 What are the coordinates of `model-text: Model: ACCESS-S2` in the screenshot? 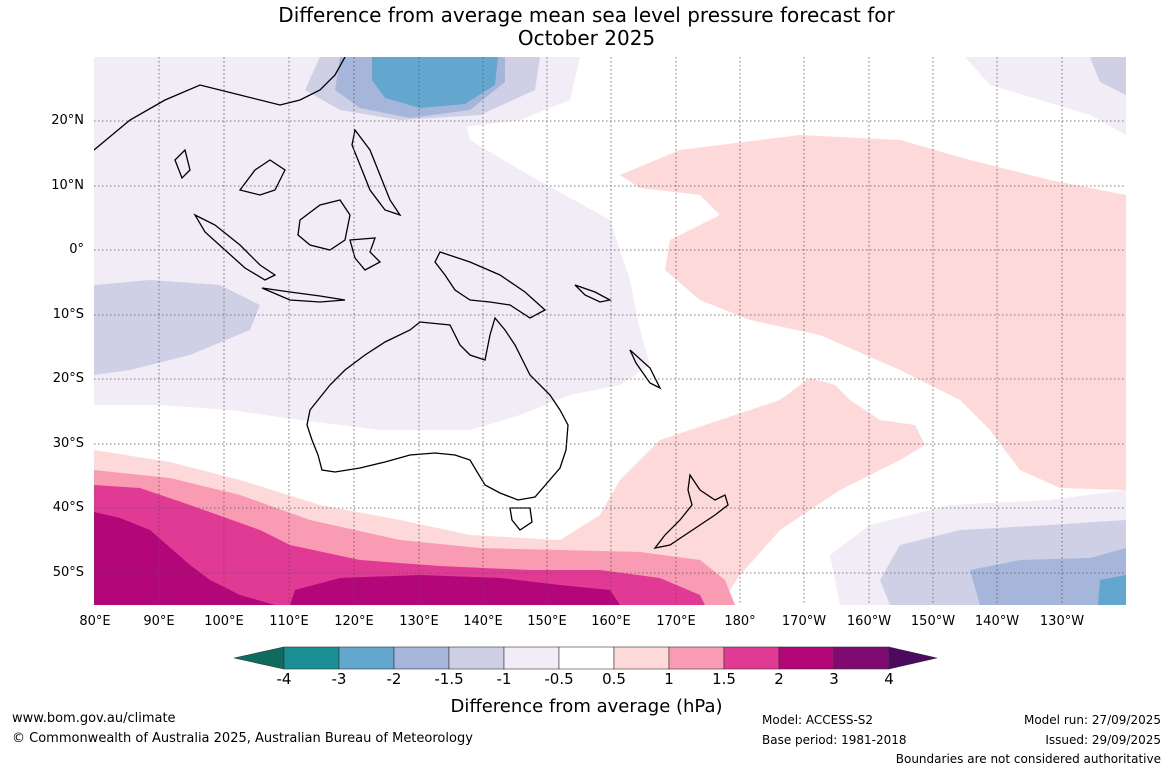 It's located at (818, 720).